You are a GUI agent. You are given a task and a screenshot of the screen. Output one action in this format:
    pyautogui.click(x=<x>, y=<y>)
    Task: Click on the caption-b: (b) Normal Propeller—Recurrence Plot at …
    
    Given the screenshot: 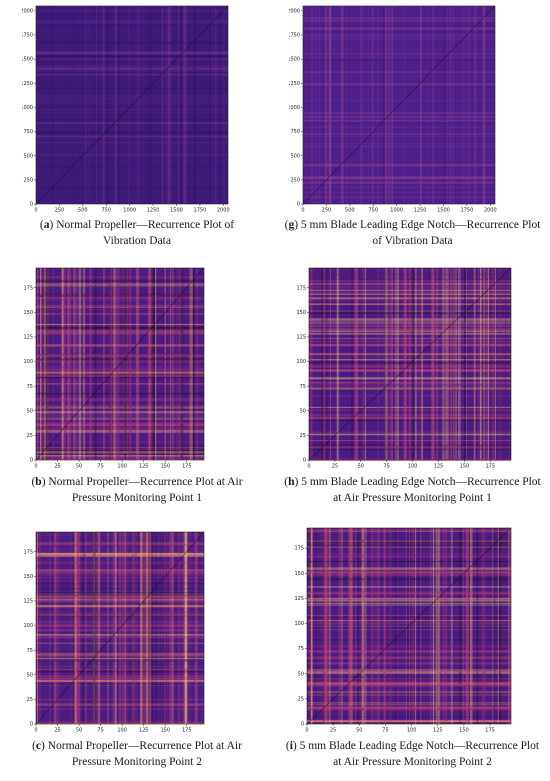 What is the action you would take?
    pyautogui.click(x=137, y=490)
    